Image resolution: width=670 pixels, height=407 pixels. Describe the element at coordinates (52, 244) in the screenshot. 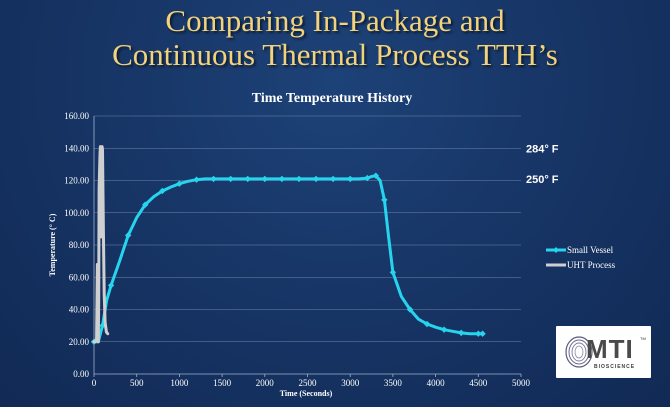

I see `y-axis-title: Temperature (° C)` at that location.